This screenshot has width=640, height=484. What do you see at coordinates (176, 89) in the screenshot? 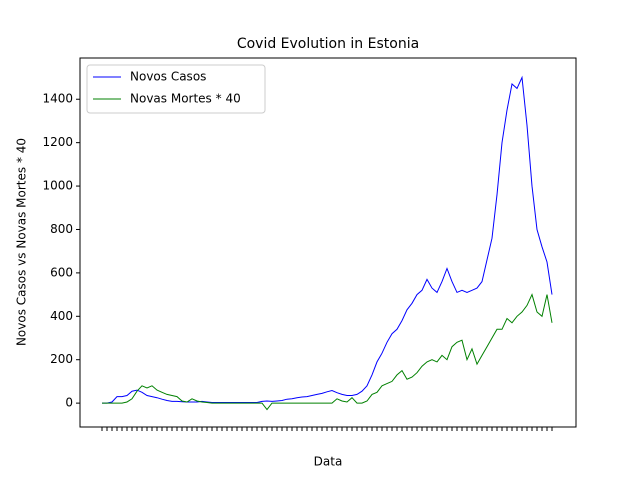
I see `legend-box` at bounding box center [176, 89].